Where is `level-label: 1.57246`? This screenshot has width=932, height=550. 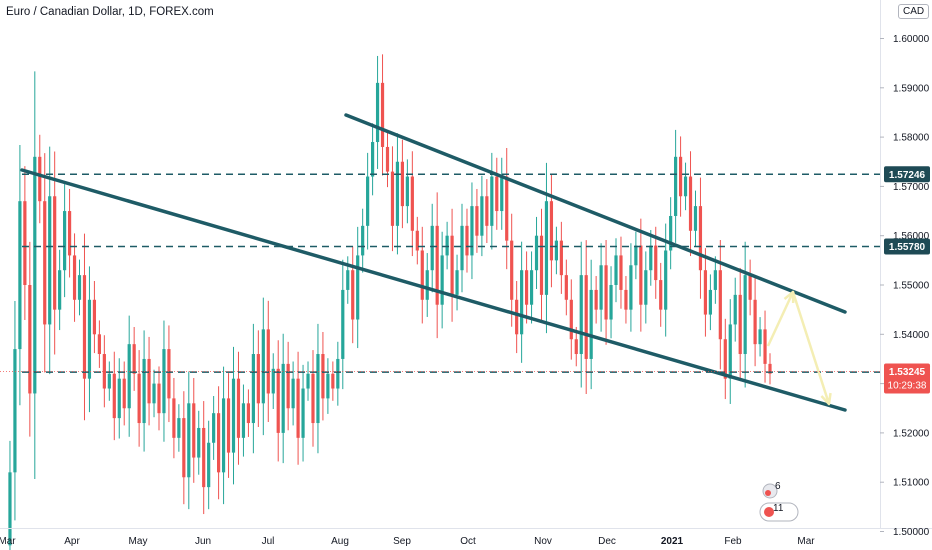 level-label: 1.57246 is located at coordinates (907, 174).